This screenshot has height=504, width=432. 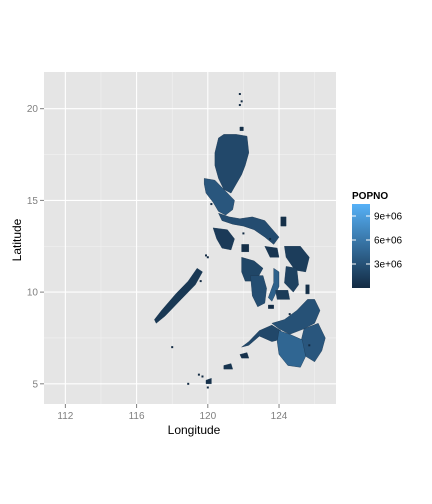 What do you see at coordinates (33, 293) in the screenshot?
I see `y-tick-label: 10` at bounding box center [33, 293].